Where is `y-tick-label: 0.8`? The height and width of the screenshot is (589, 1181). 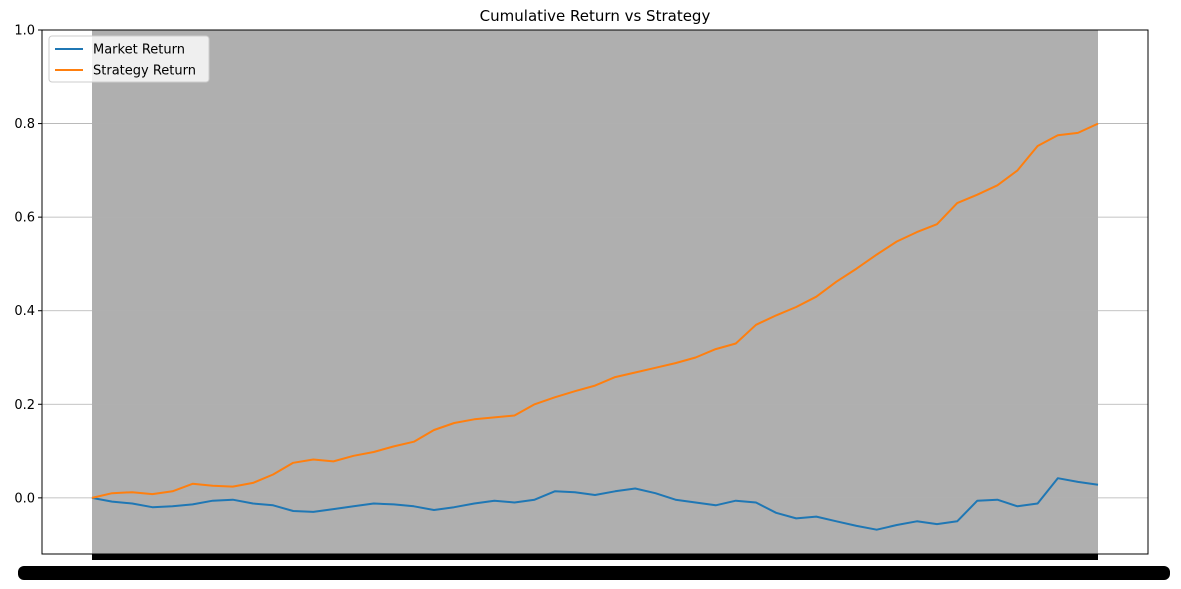 y-tick-label: 0.8 is located at coordinates (24, 124).